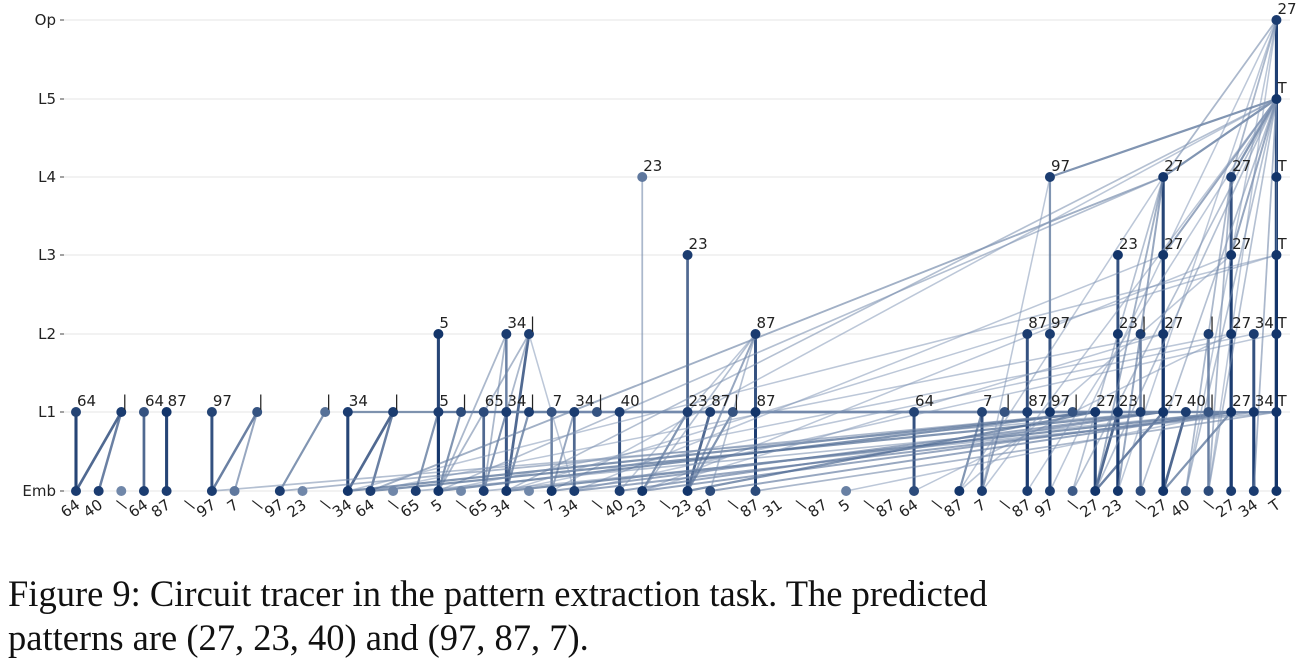 This screenshot has width=1309, height=670. I want to click on edge-e16-b11, so click(835, 412).